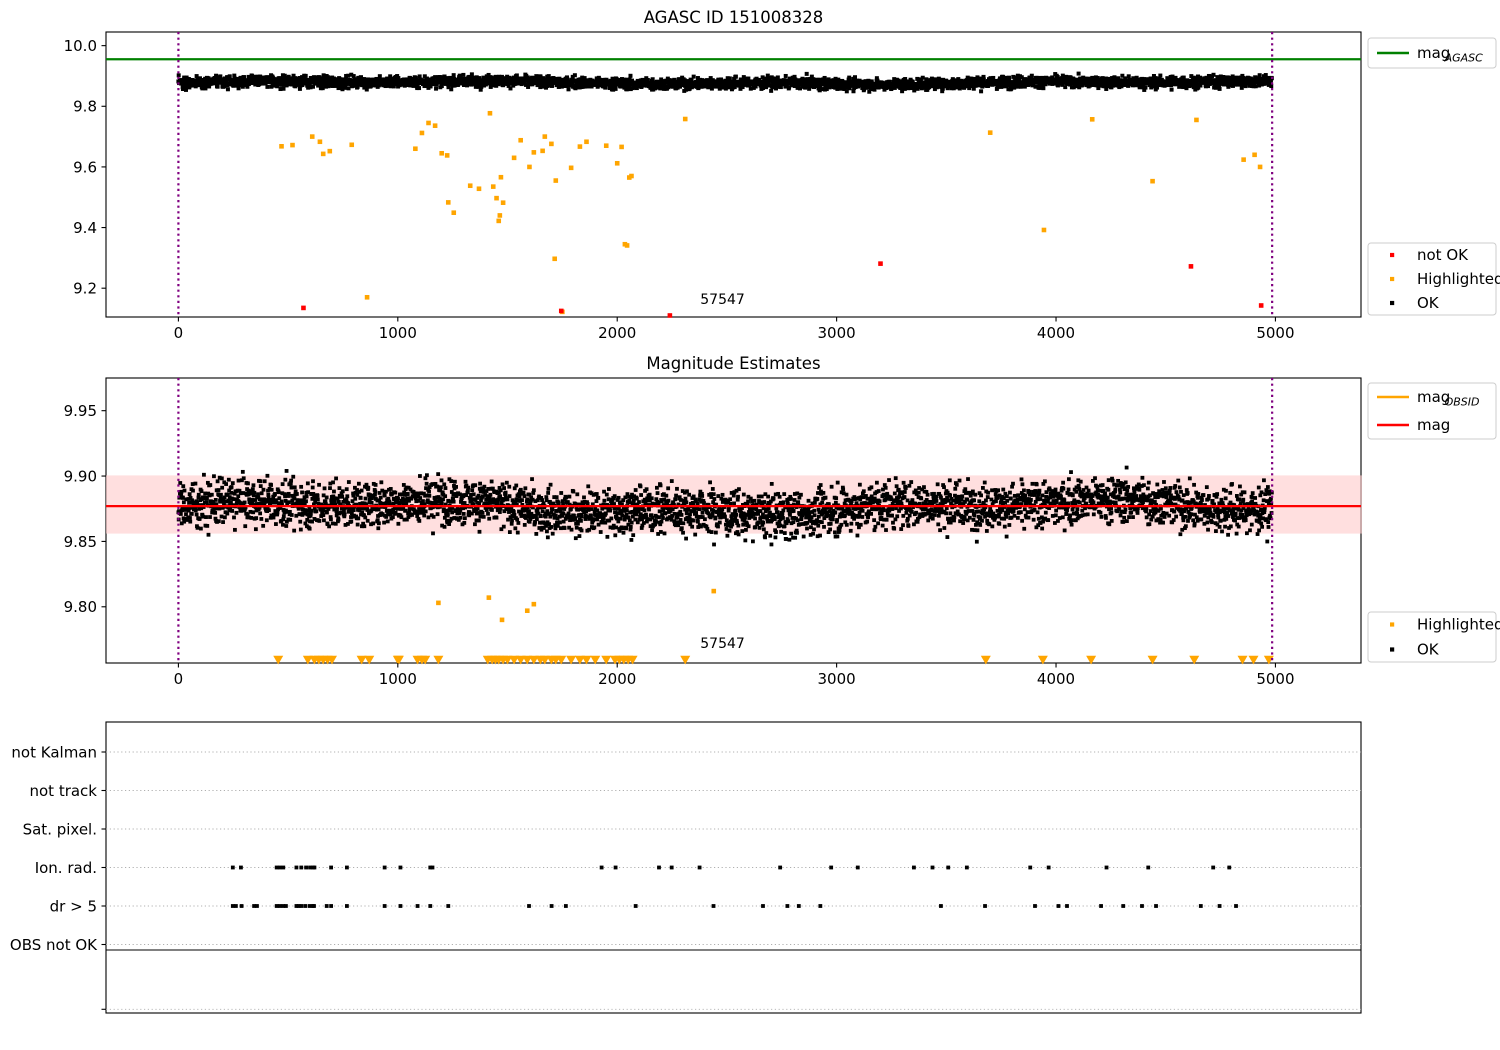 The width and height of the screenshot is (1500, 1050). I want to click on x-tick-label: 2000, so click(617, 333).